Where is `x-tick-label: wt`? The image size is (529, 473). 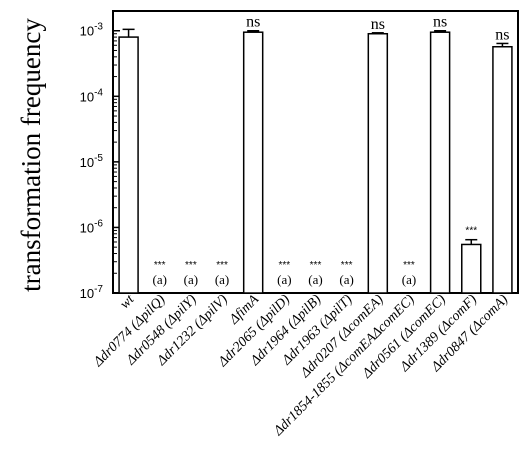
x-tick-label: wt is located at coordinates (127, 301).